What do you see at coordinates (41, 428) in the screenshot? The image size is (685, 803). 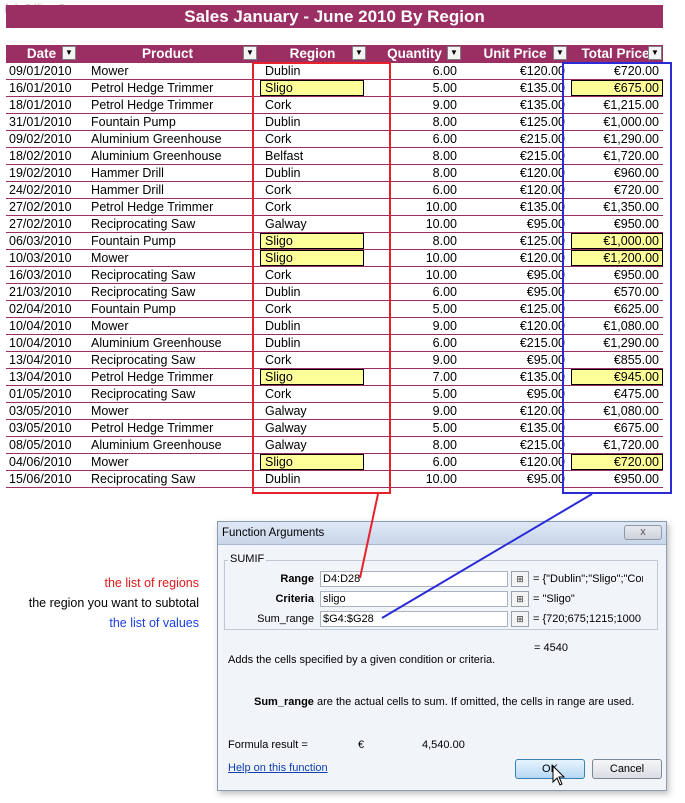 I see `date-cell: 03/05/2010` at bounding box center [41, 428].